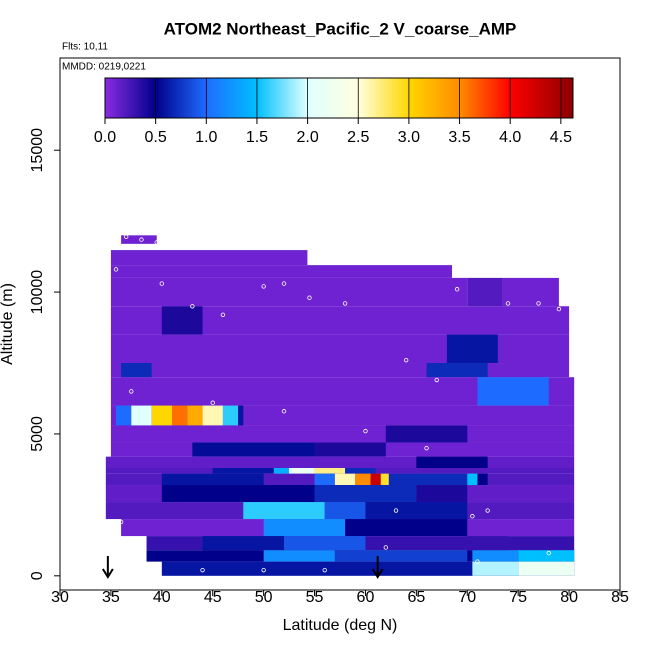 The height and width of the screenshot is (650, 650). I want to click on x-tick-label: 65, so click(416, 597).